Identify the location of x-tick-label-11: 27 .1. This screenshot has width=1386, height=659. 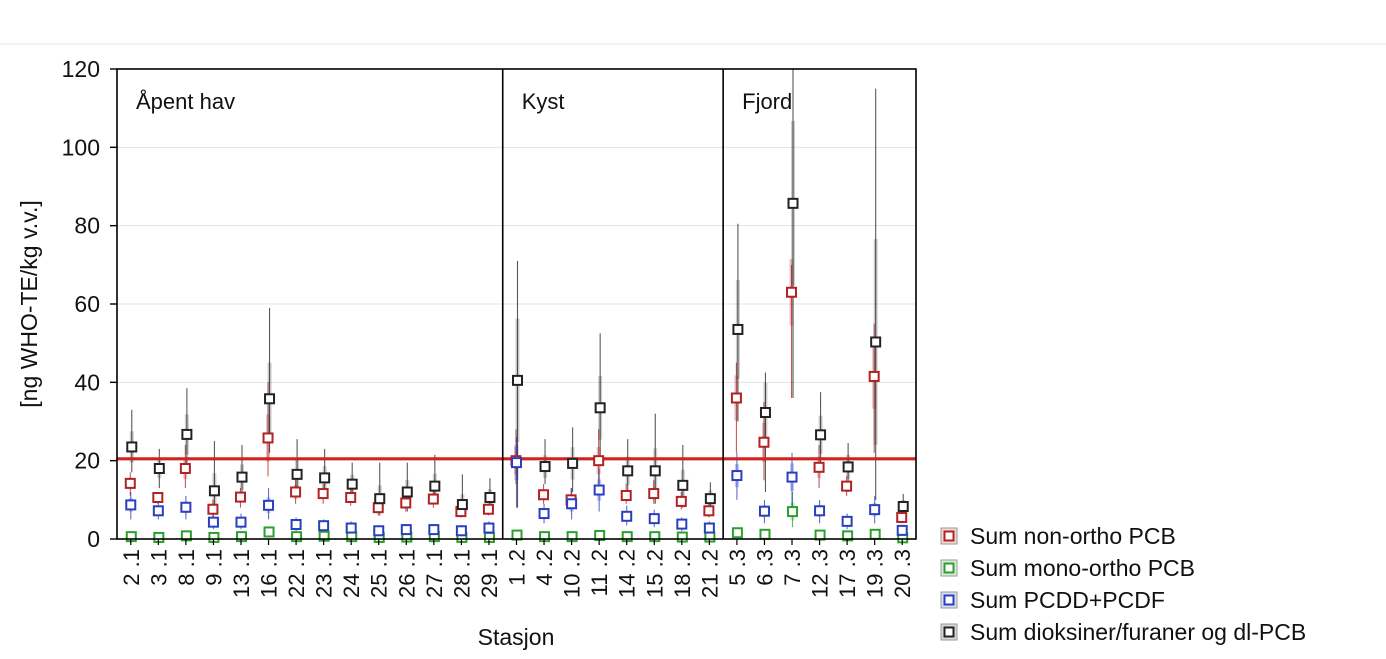
(434, 573).